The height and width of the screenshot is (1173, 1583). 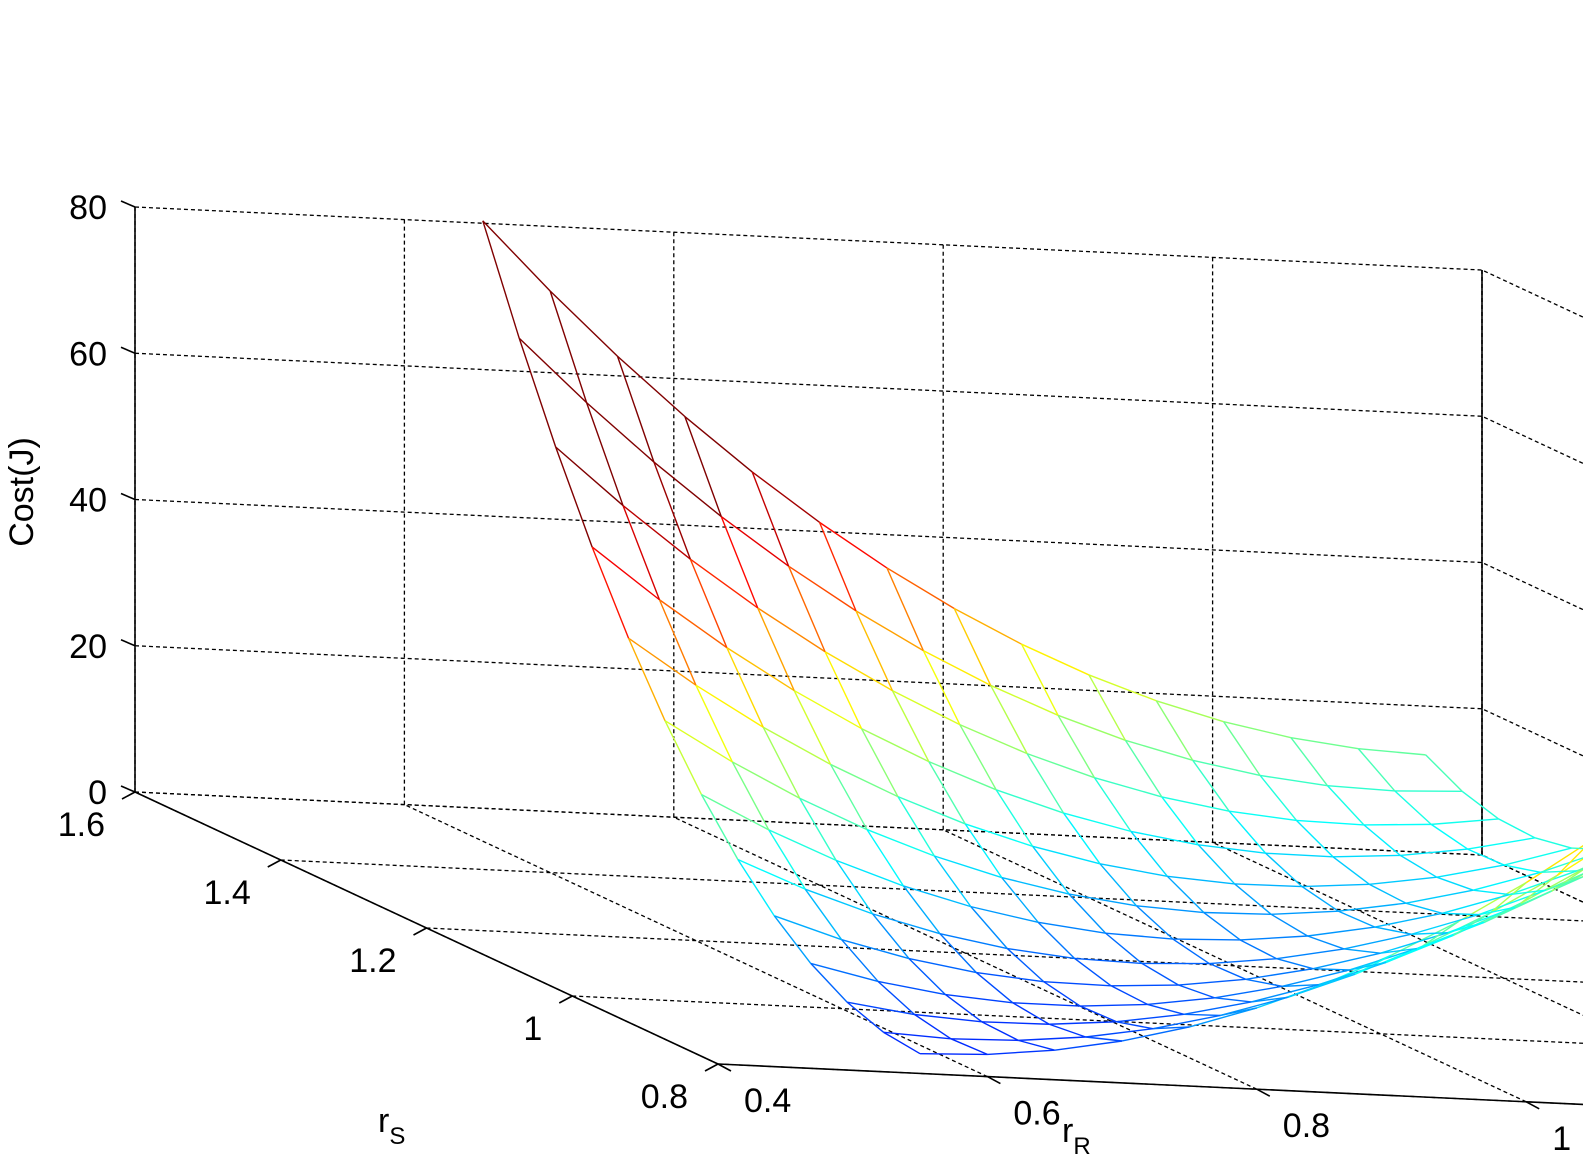 What do you see at coordinates (88, 501) in the screenshot?
I see `z-tick-label: 40` at bounding box center [88, 501].